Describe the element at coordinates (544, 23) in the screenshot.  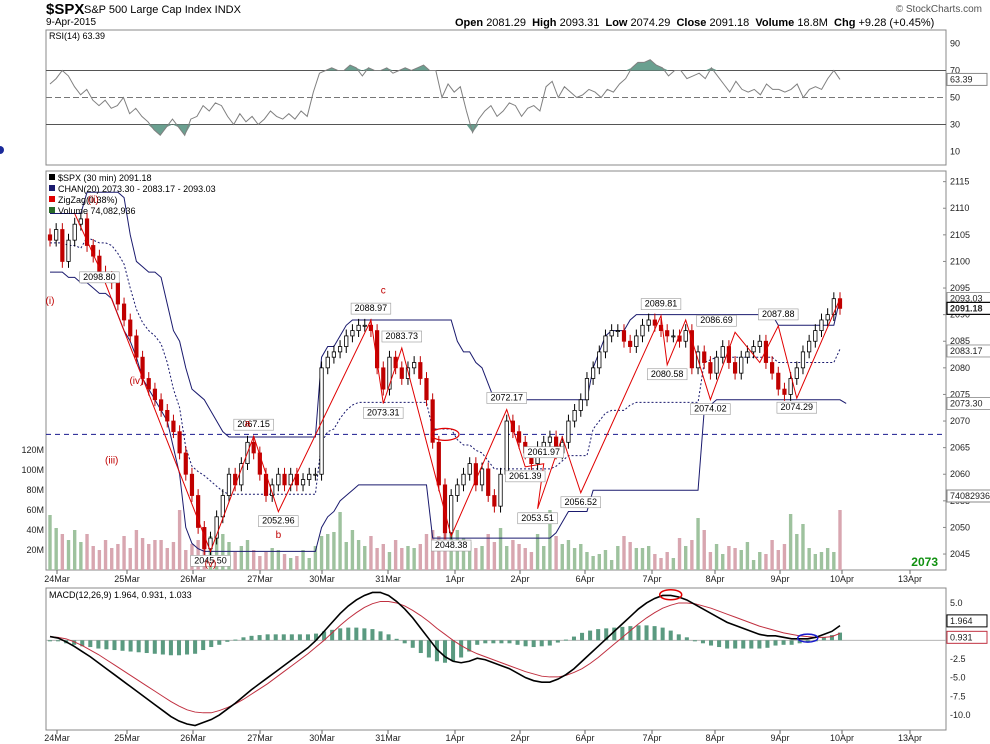
I see `high-label: High` at that location.